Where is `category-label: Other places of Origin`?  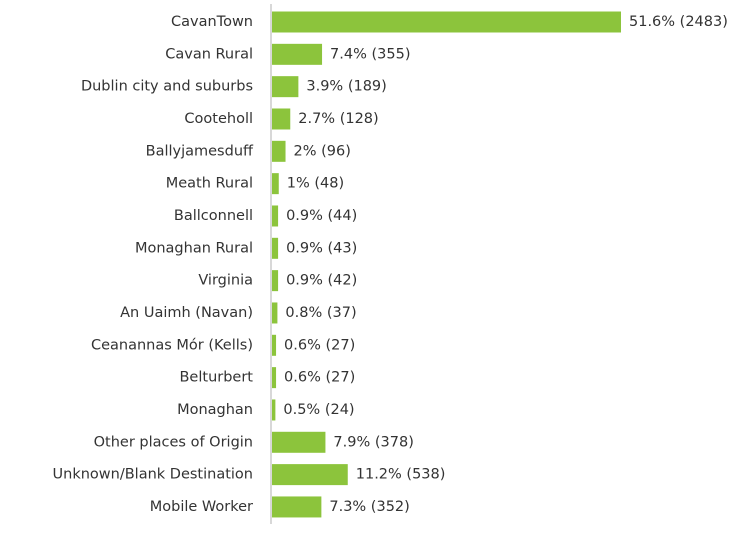
category-label: Other places of Origin is located at coordinates (173, 442).